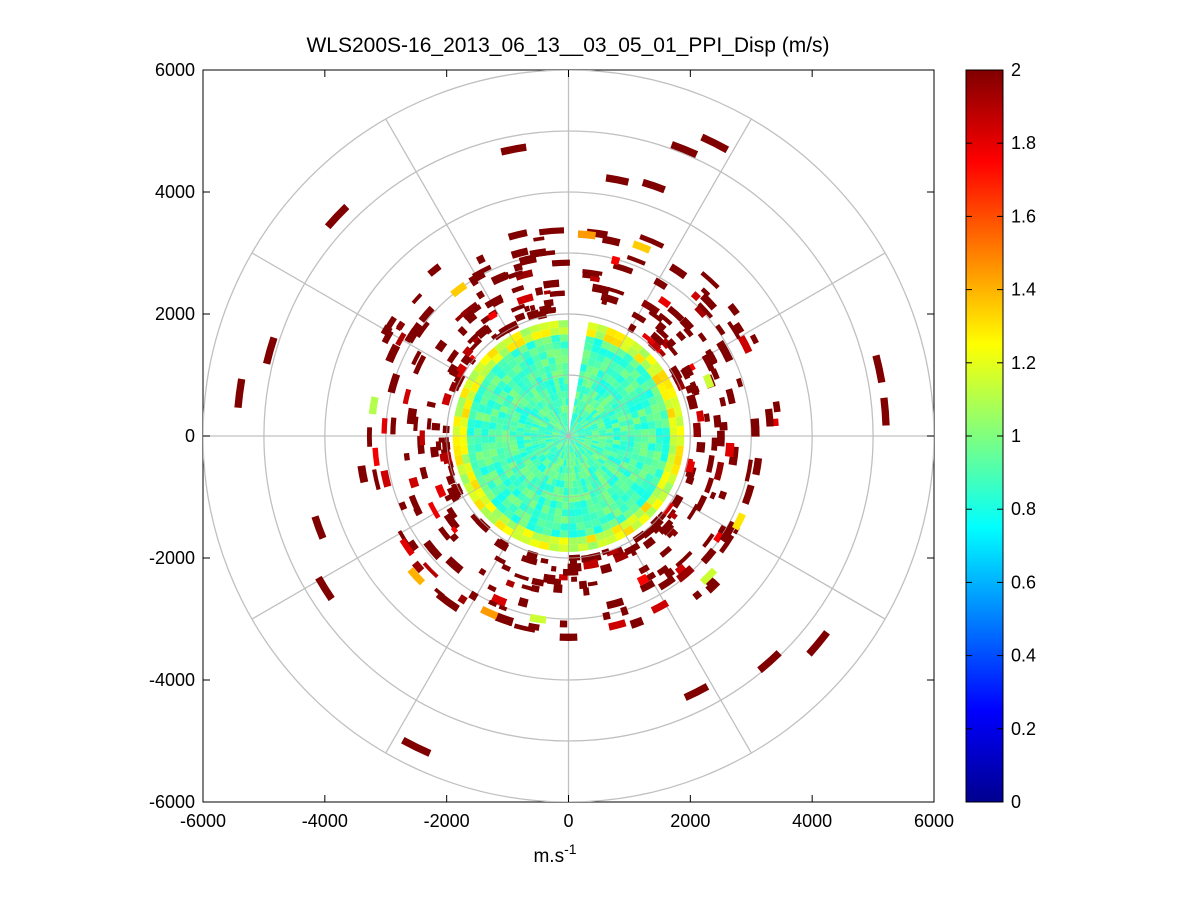 The height and width of the screenshot is (906, 1201). What do you see at coordinates (190, 436) in the screenshot?
I see `y-tick-label: 0` at bounding box center [190, 436].